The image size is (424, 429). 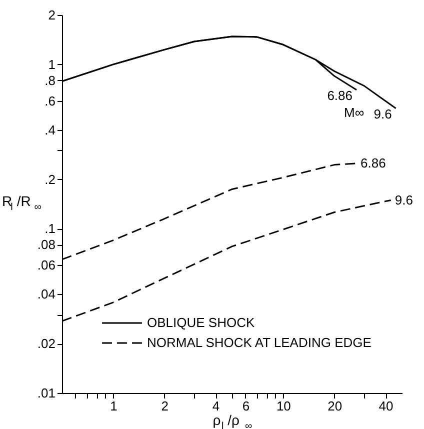 What do you see at coordinates (283, 406) in the screenshot?
I see `x-tick-label: 10` at bounding box center [283, 406].